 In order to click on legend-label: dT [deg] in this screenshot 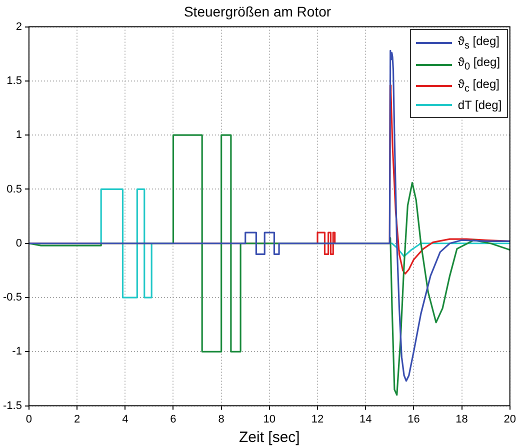, I will do `click(480, 105)`.